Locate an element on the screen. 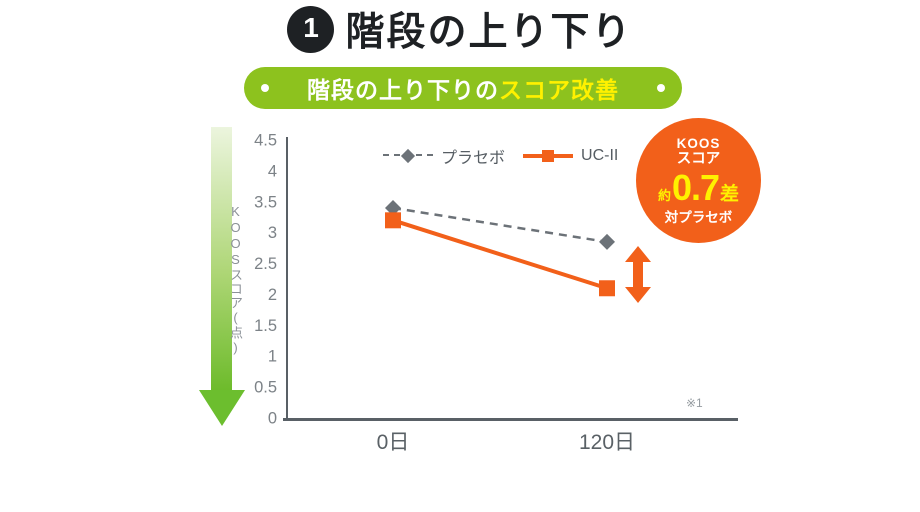 This screenshot has width=920, height=512. x-tick-label-0: 0日 is located at coordinates (393, 442).